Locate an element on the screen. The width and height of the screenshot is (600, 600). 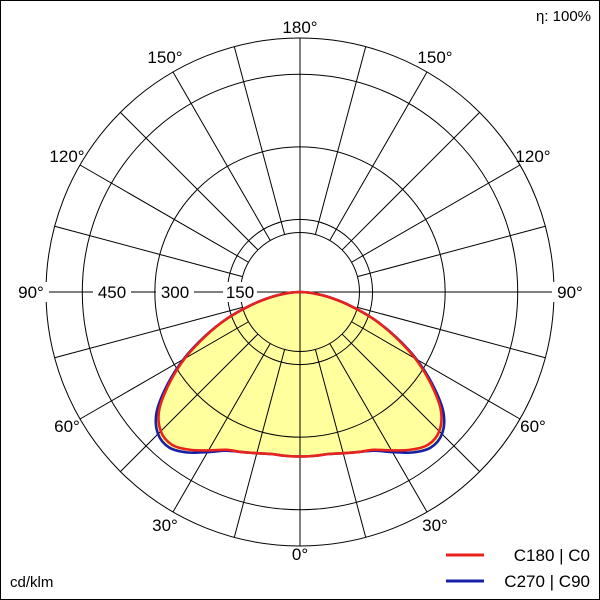
efficiency-label: η: 100% is located at coordinates (563, 16).